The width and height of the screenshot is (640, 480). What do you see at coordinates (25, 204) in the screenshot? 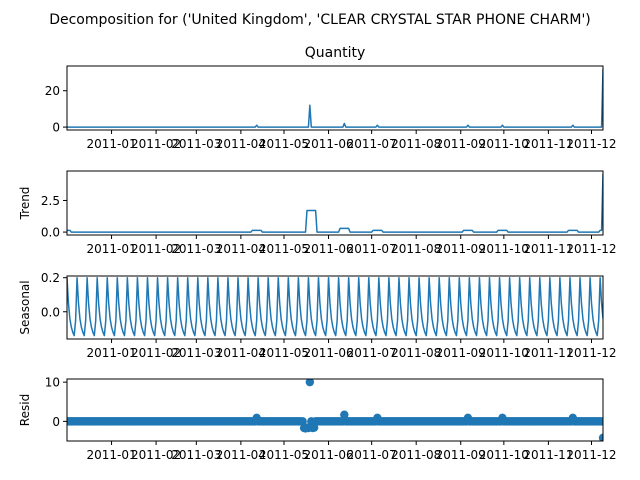
I see `trend-ylabel: Trend` at bounding box center [25, 204].